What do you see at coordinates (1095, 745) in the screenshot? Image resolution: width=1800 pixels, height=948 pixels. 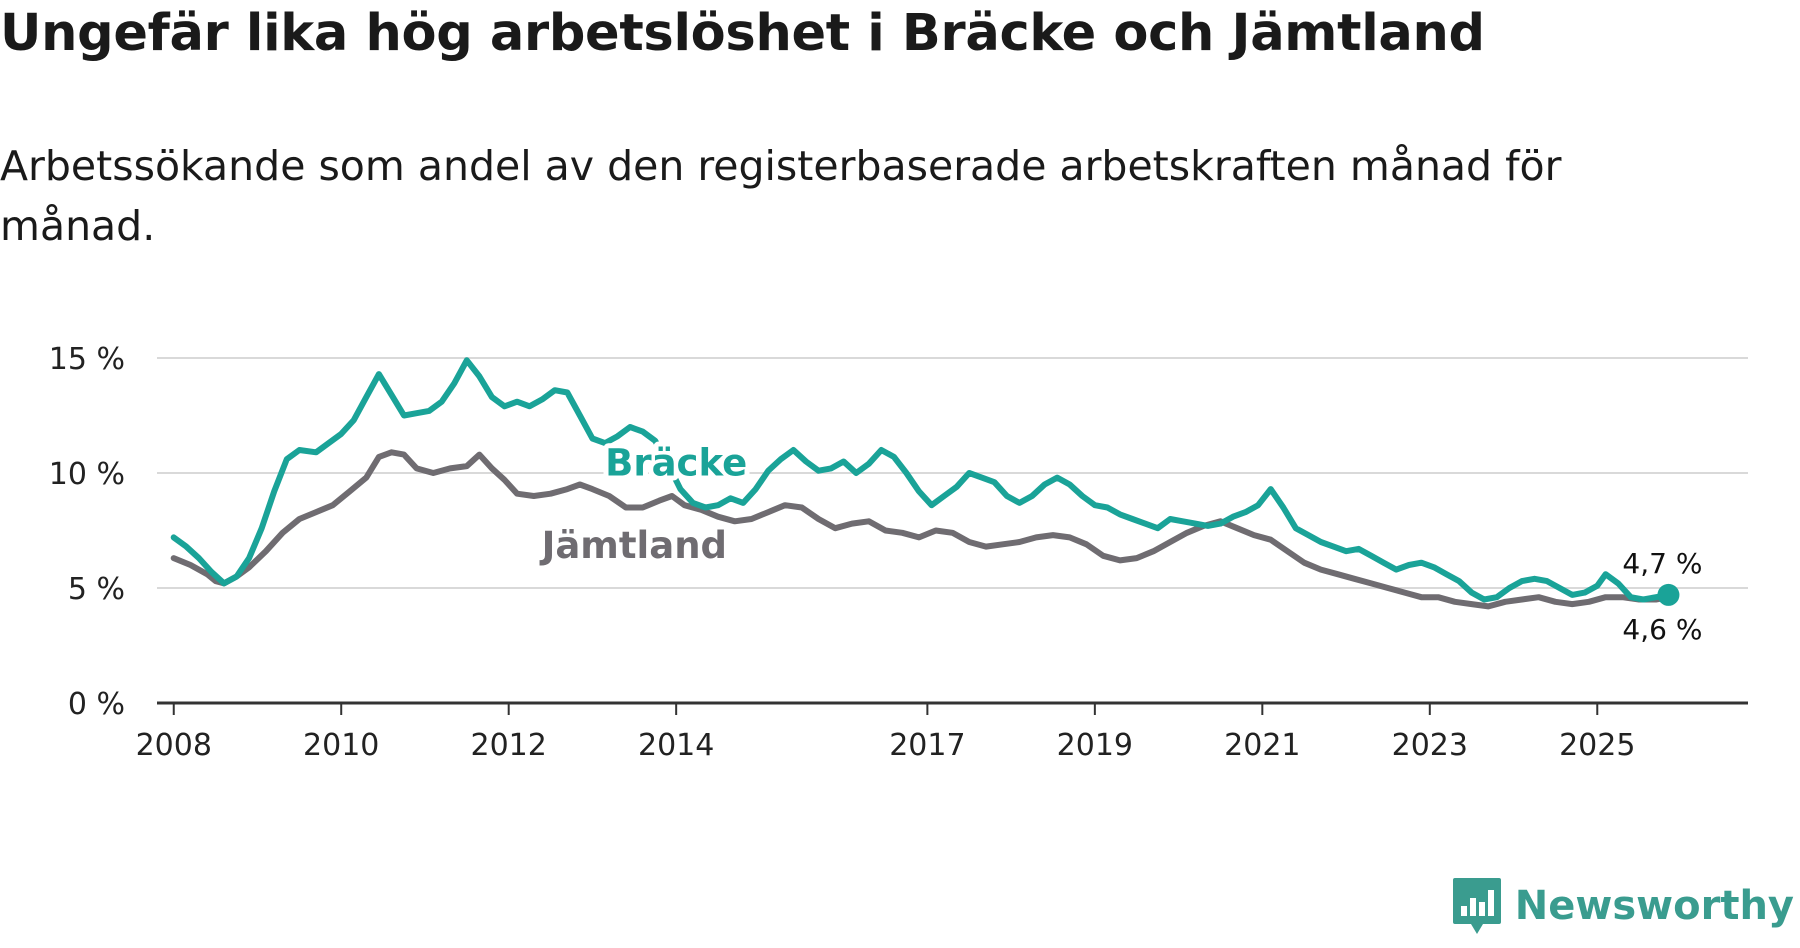 I see `x-tick-label: 2019` at bounding box center [1095, 745].